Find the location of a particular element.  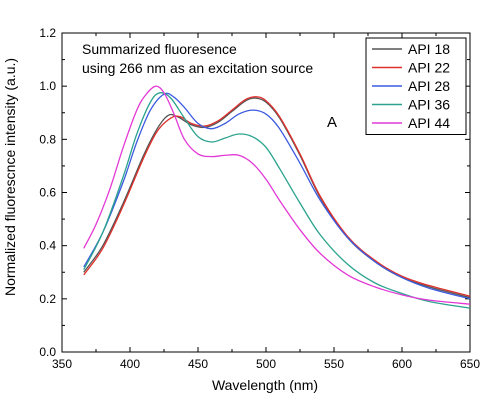

legend-label: API 18 is located at coordinates (429, 49).